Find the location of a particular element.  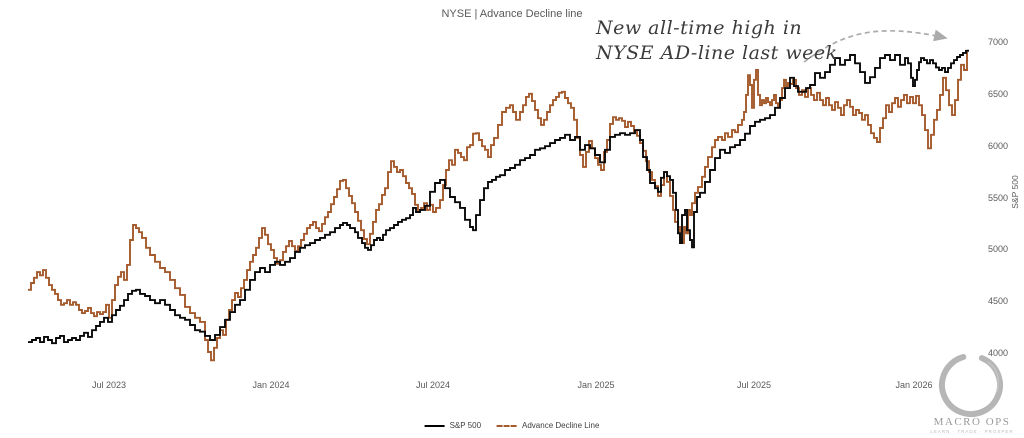

legend-item-ad-line: Advance Decline Line is located at coordinates (548, 425).